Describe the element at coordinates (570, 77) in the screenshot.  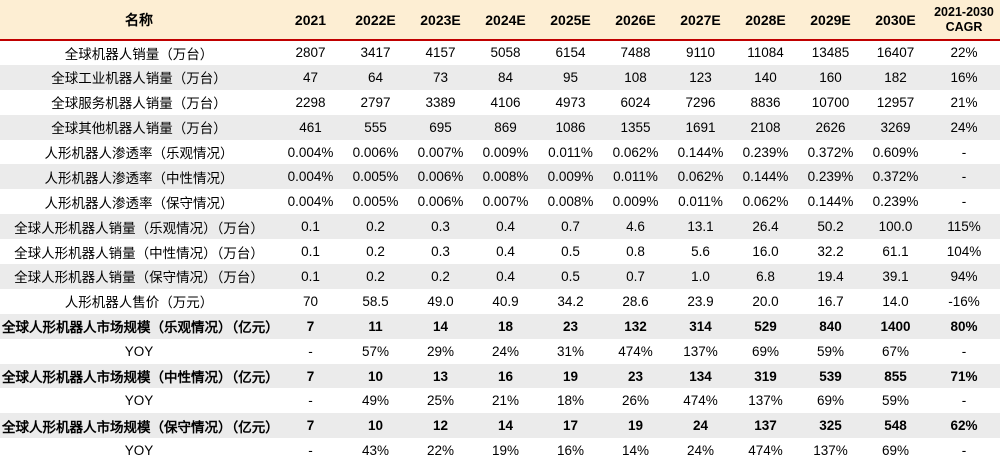
I see `value-cell: 95` at that location.